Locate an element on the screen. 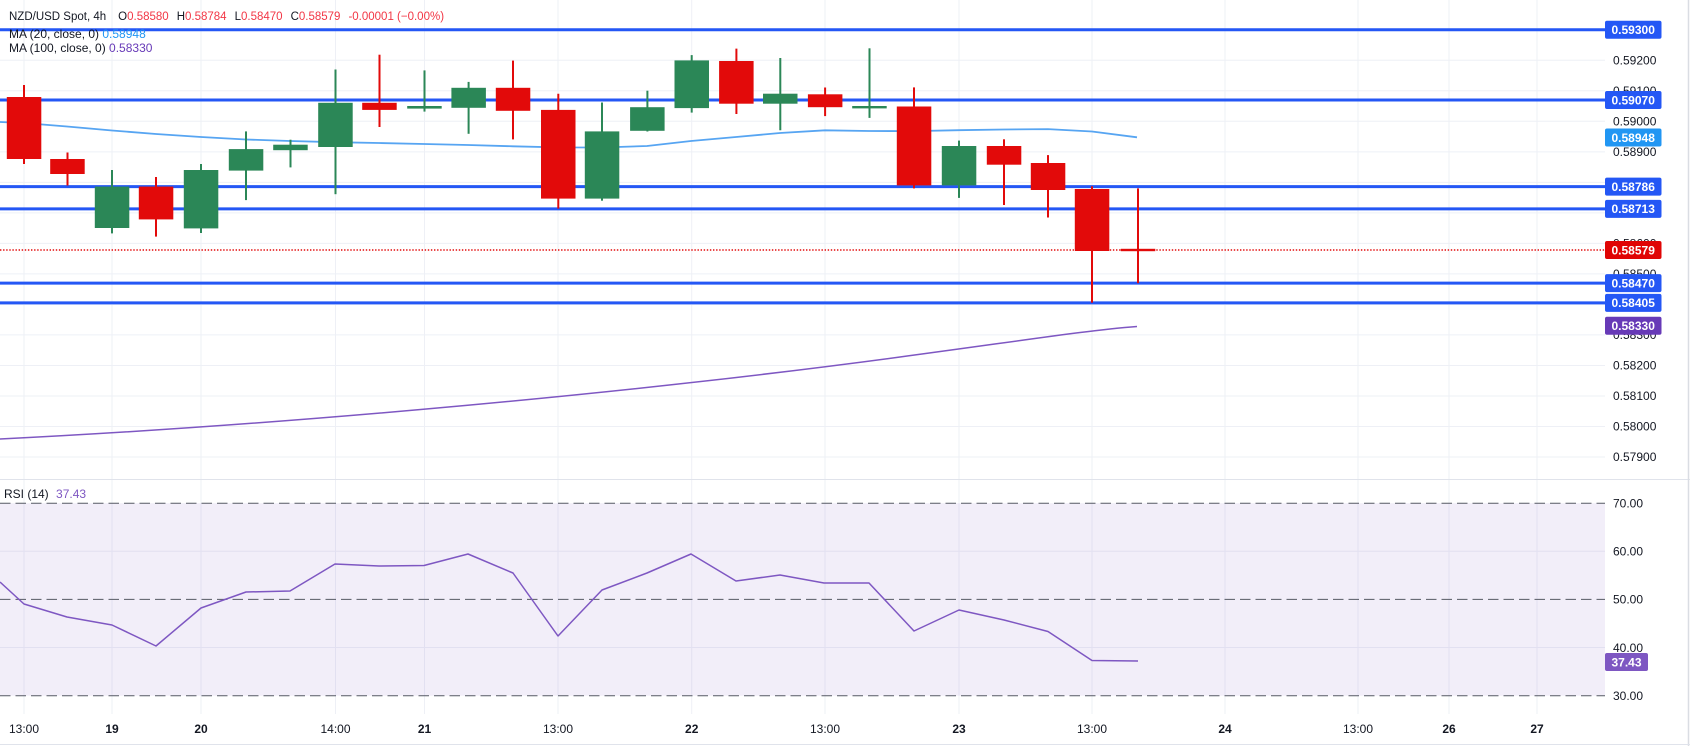 The image size is (1690, 751). svg-text: 37.43 is located at coordinates (1626, 662).